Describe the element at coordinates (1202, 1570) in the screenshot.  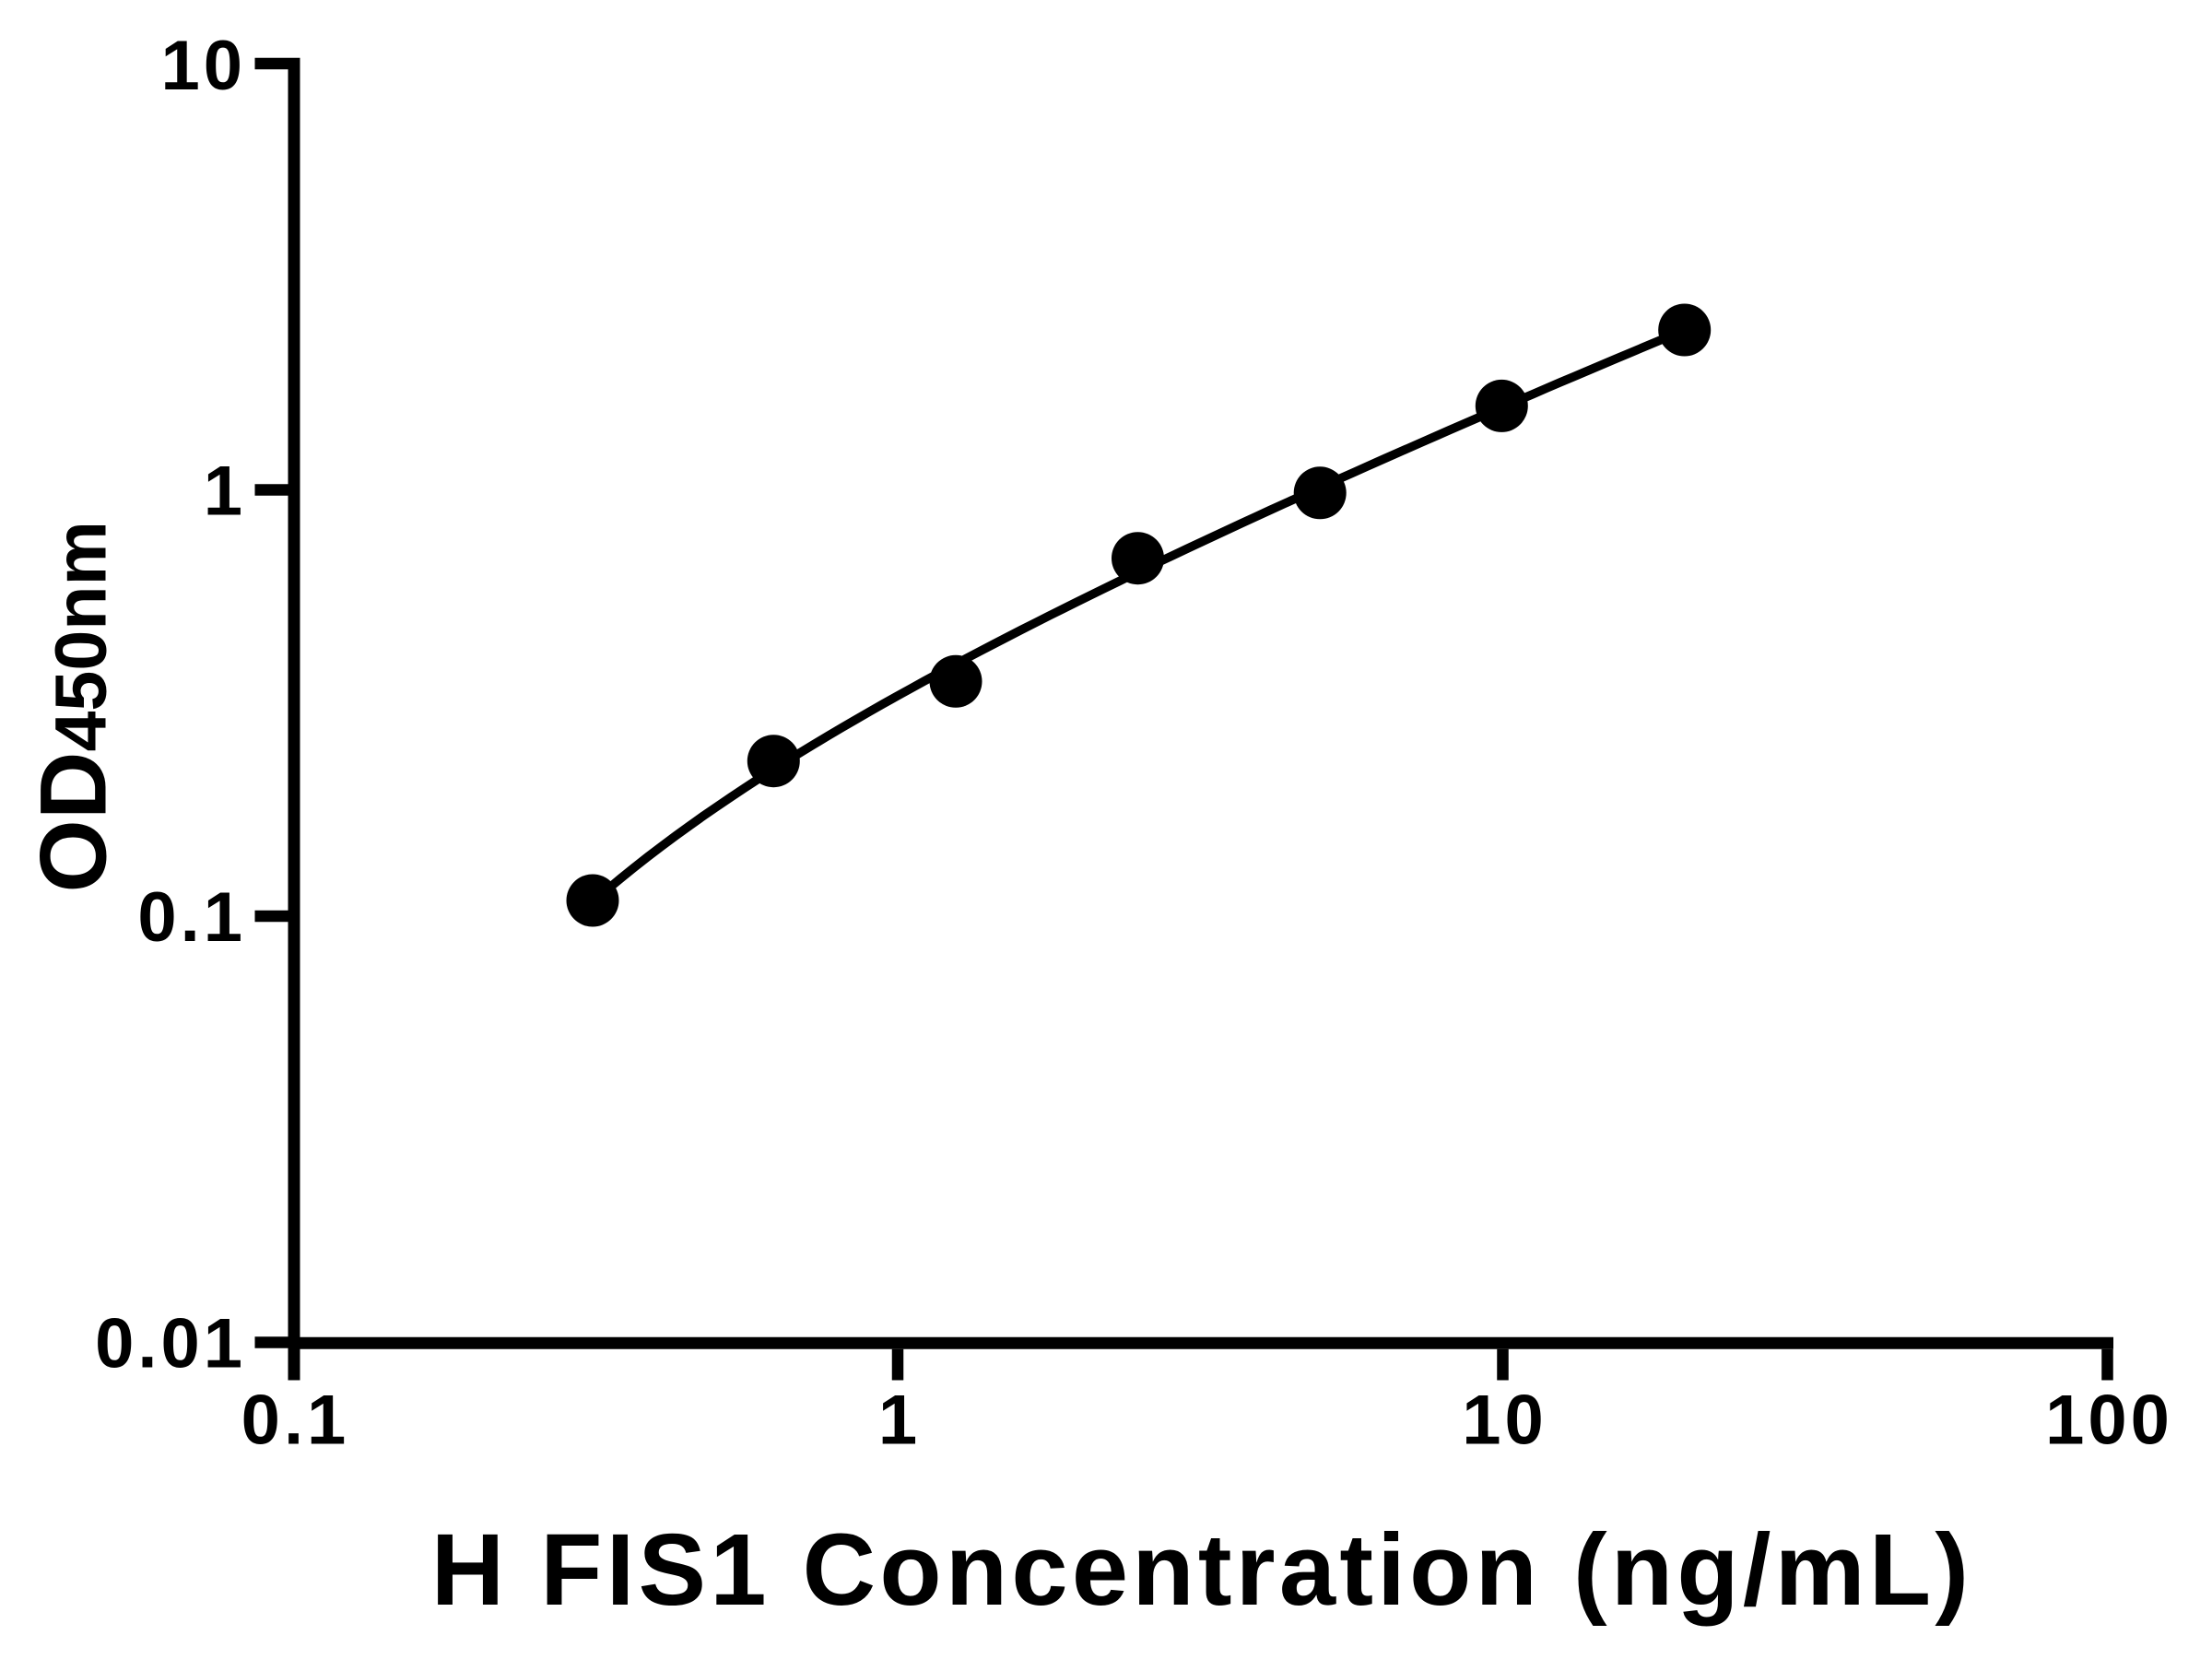
I see `svg-text: H FIS1 Concentration (ng/mL)` at that location.